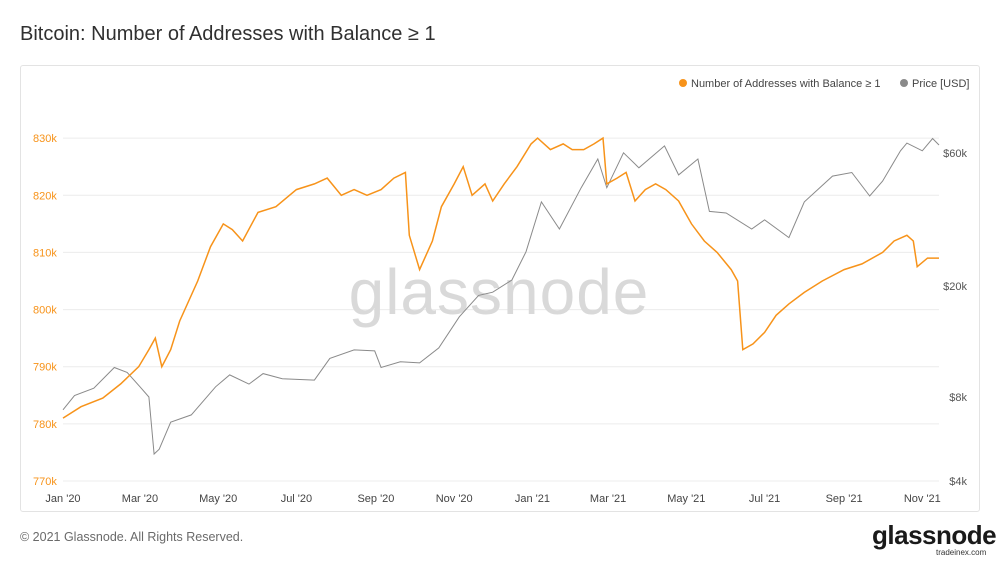 The width and height of the screenshot is (1000, 563). I want to click on left-tick-label: 790k, so click(45, 368).